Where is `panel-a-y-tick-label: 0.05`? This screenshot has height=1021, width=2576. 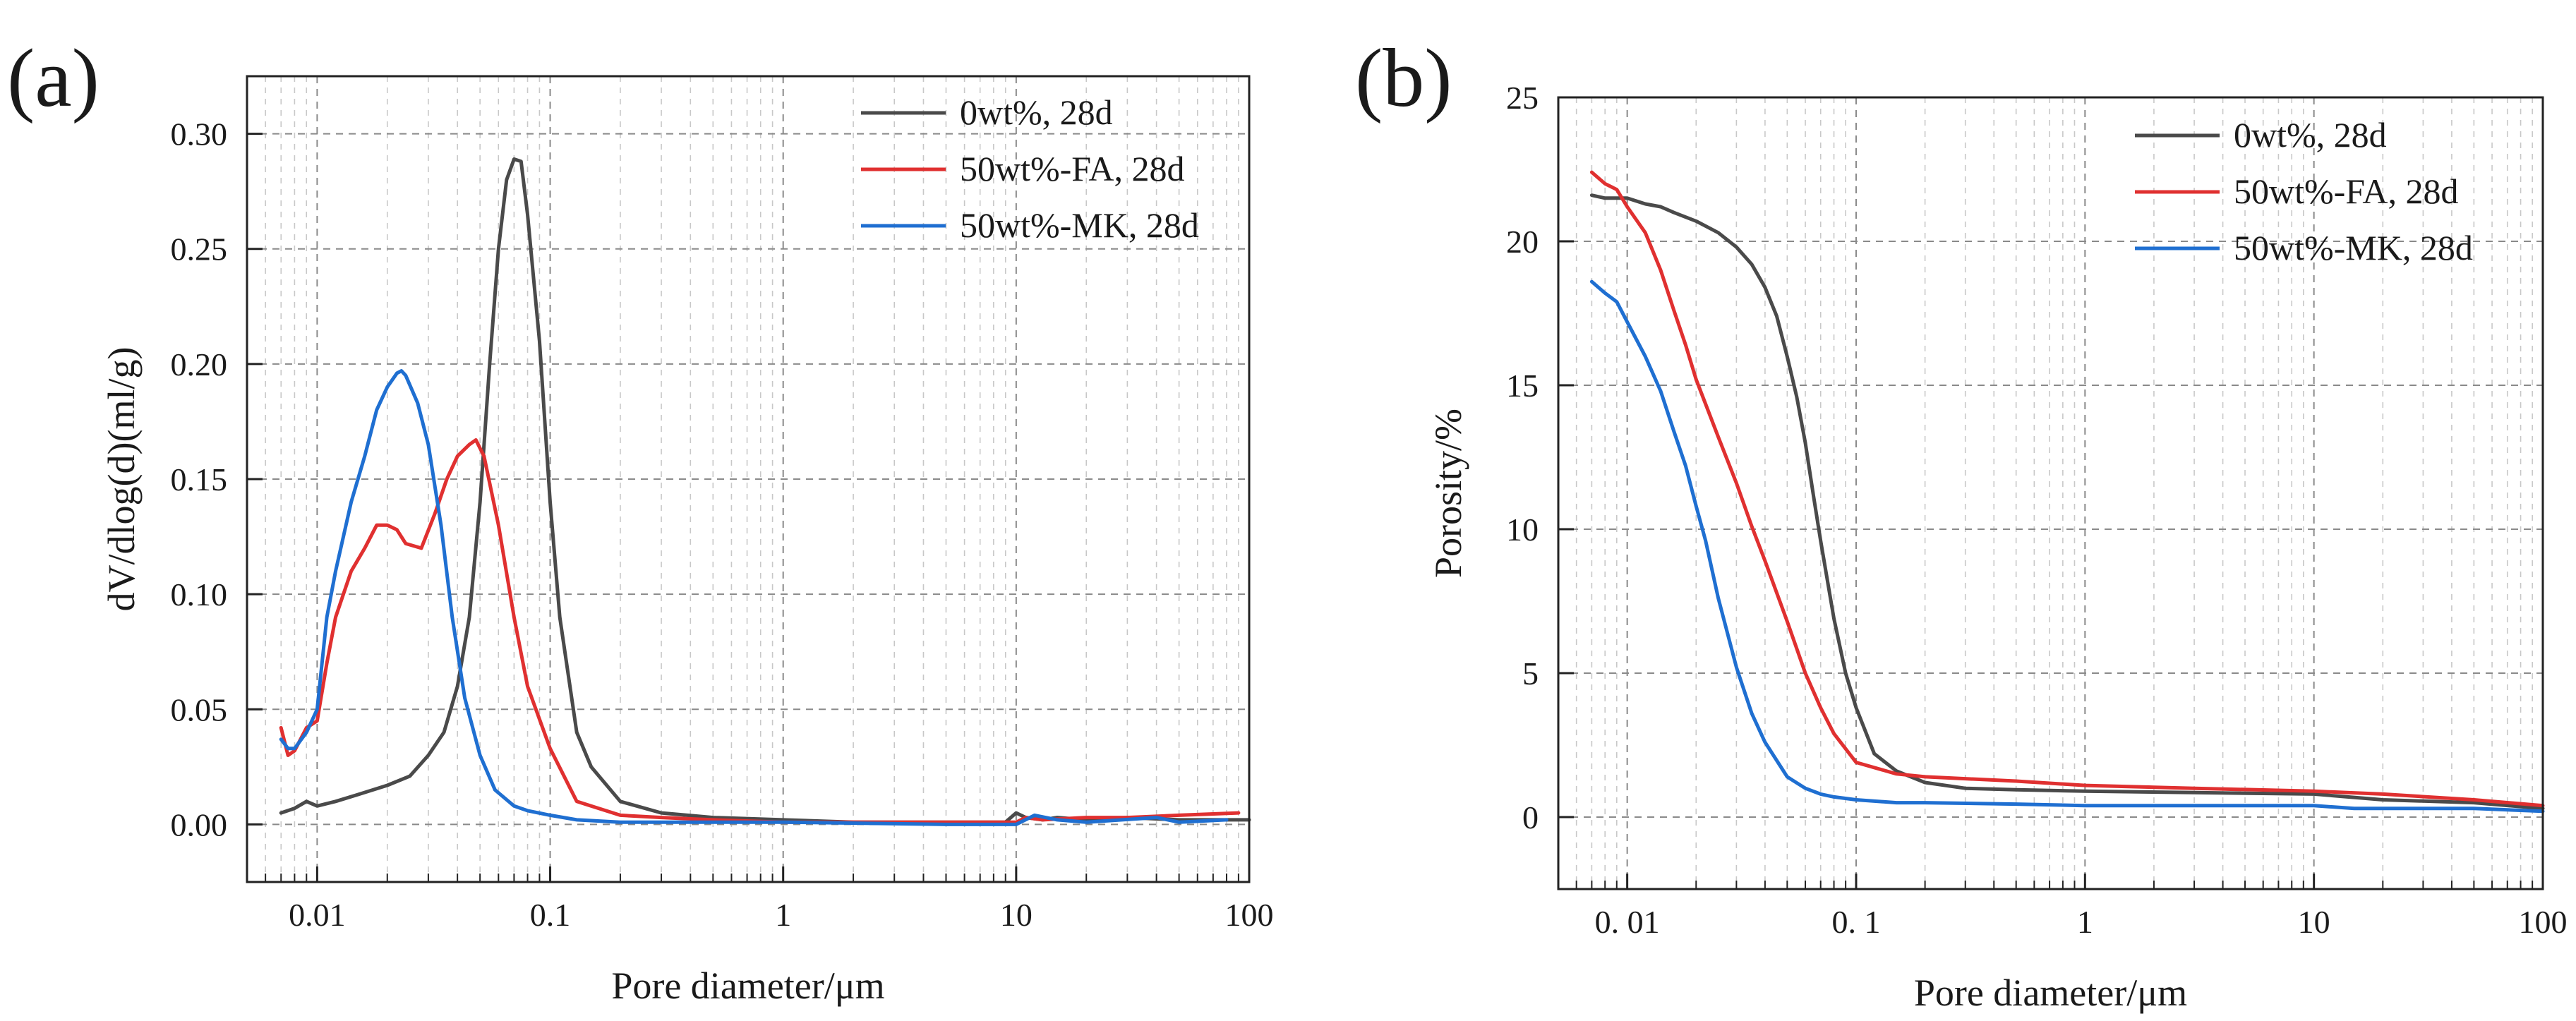
panel-a-y-tick-label: 0.05 is located at coordinates (199, 709).